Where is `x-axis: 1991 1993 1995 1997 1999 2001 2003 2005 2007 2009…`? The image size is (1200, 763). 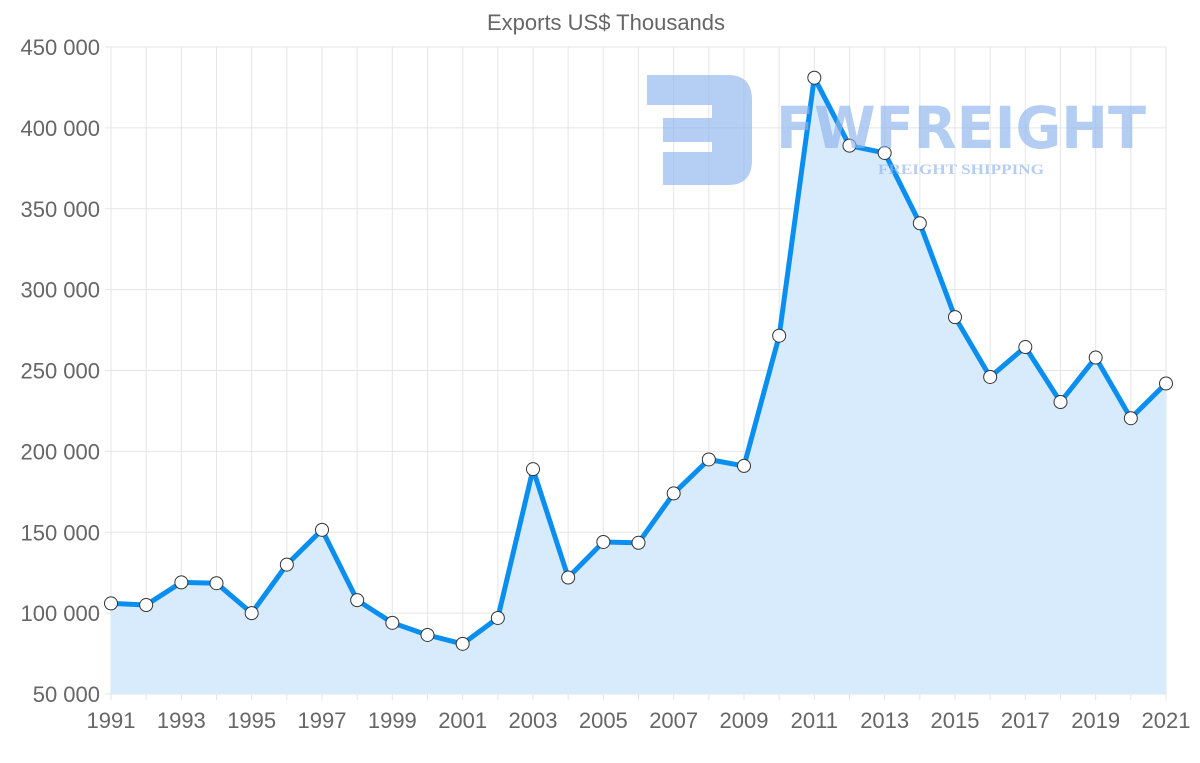 x-axis: 1991 1993 1995 1997 1999 2001 2003 2005 2007 2009… is located at coordinates (639, 720).